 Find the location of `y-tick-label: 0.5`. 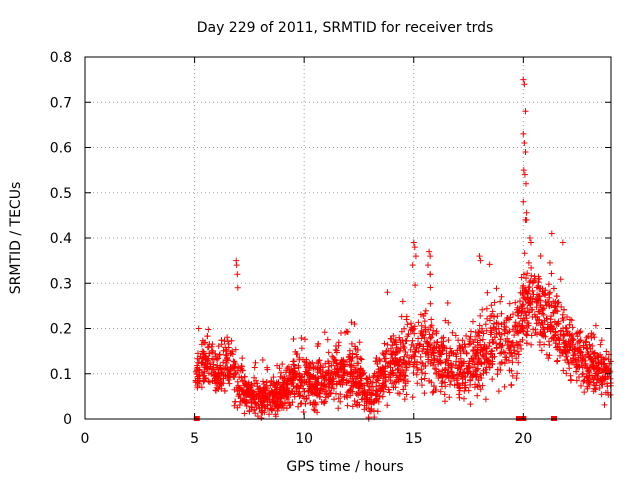

y-tick-label: 0.5 is located at coordinates (61, 194).